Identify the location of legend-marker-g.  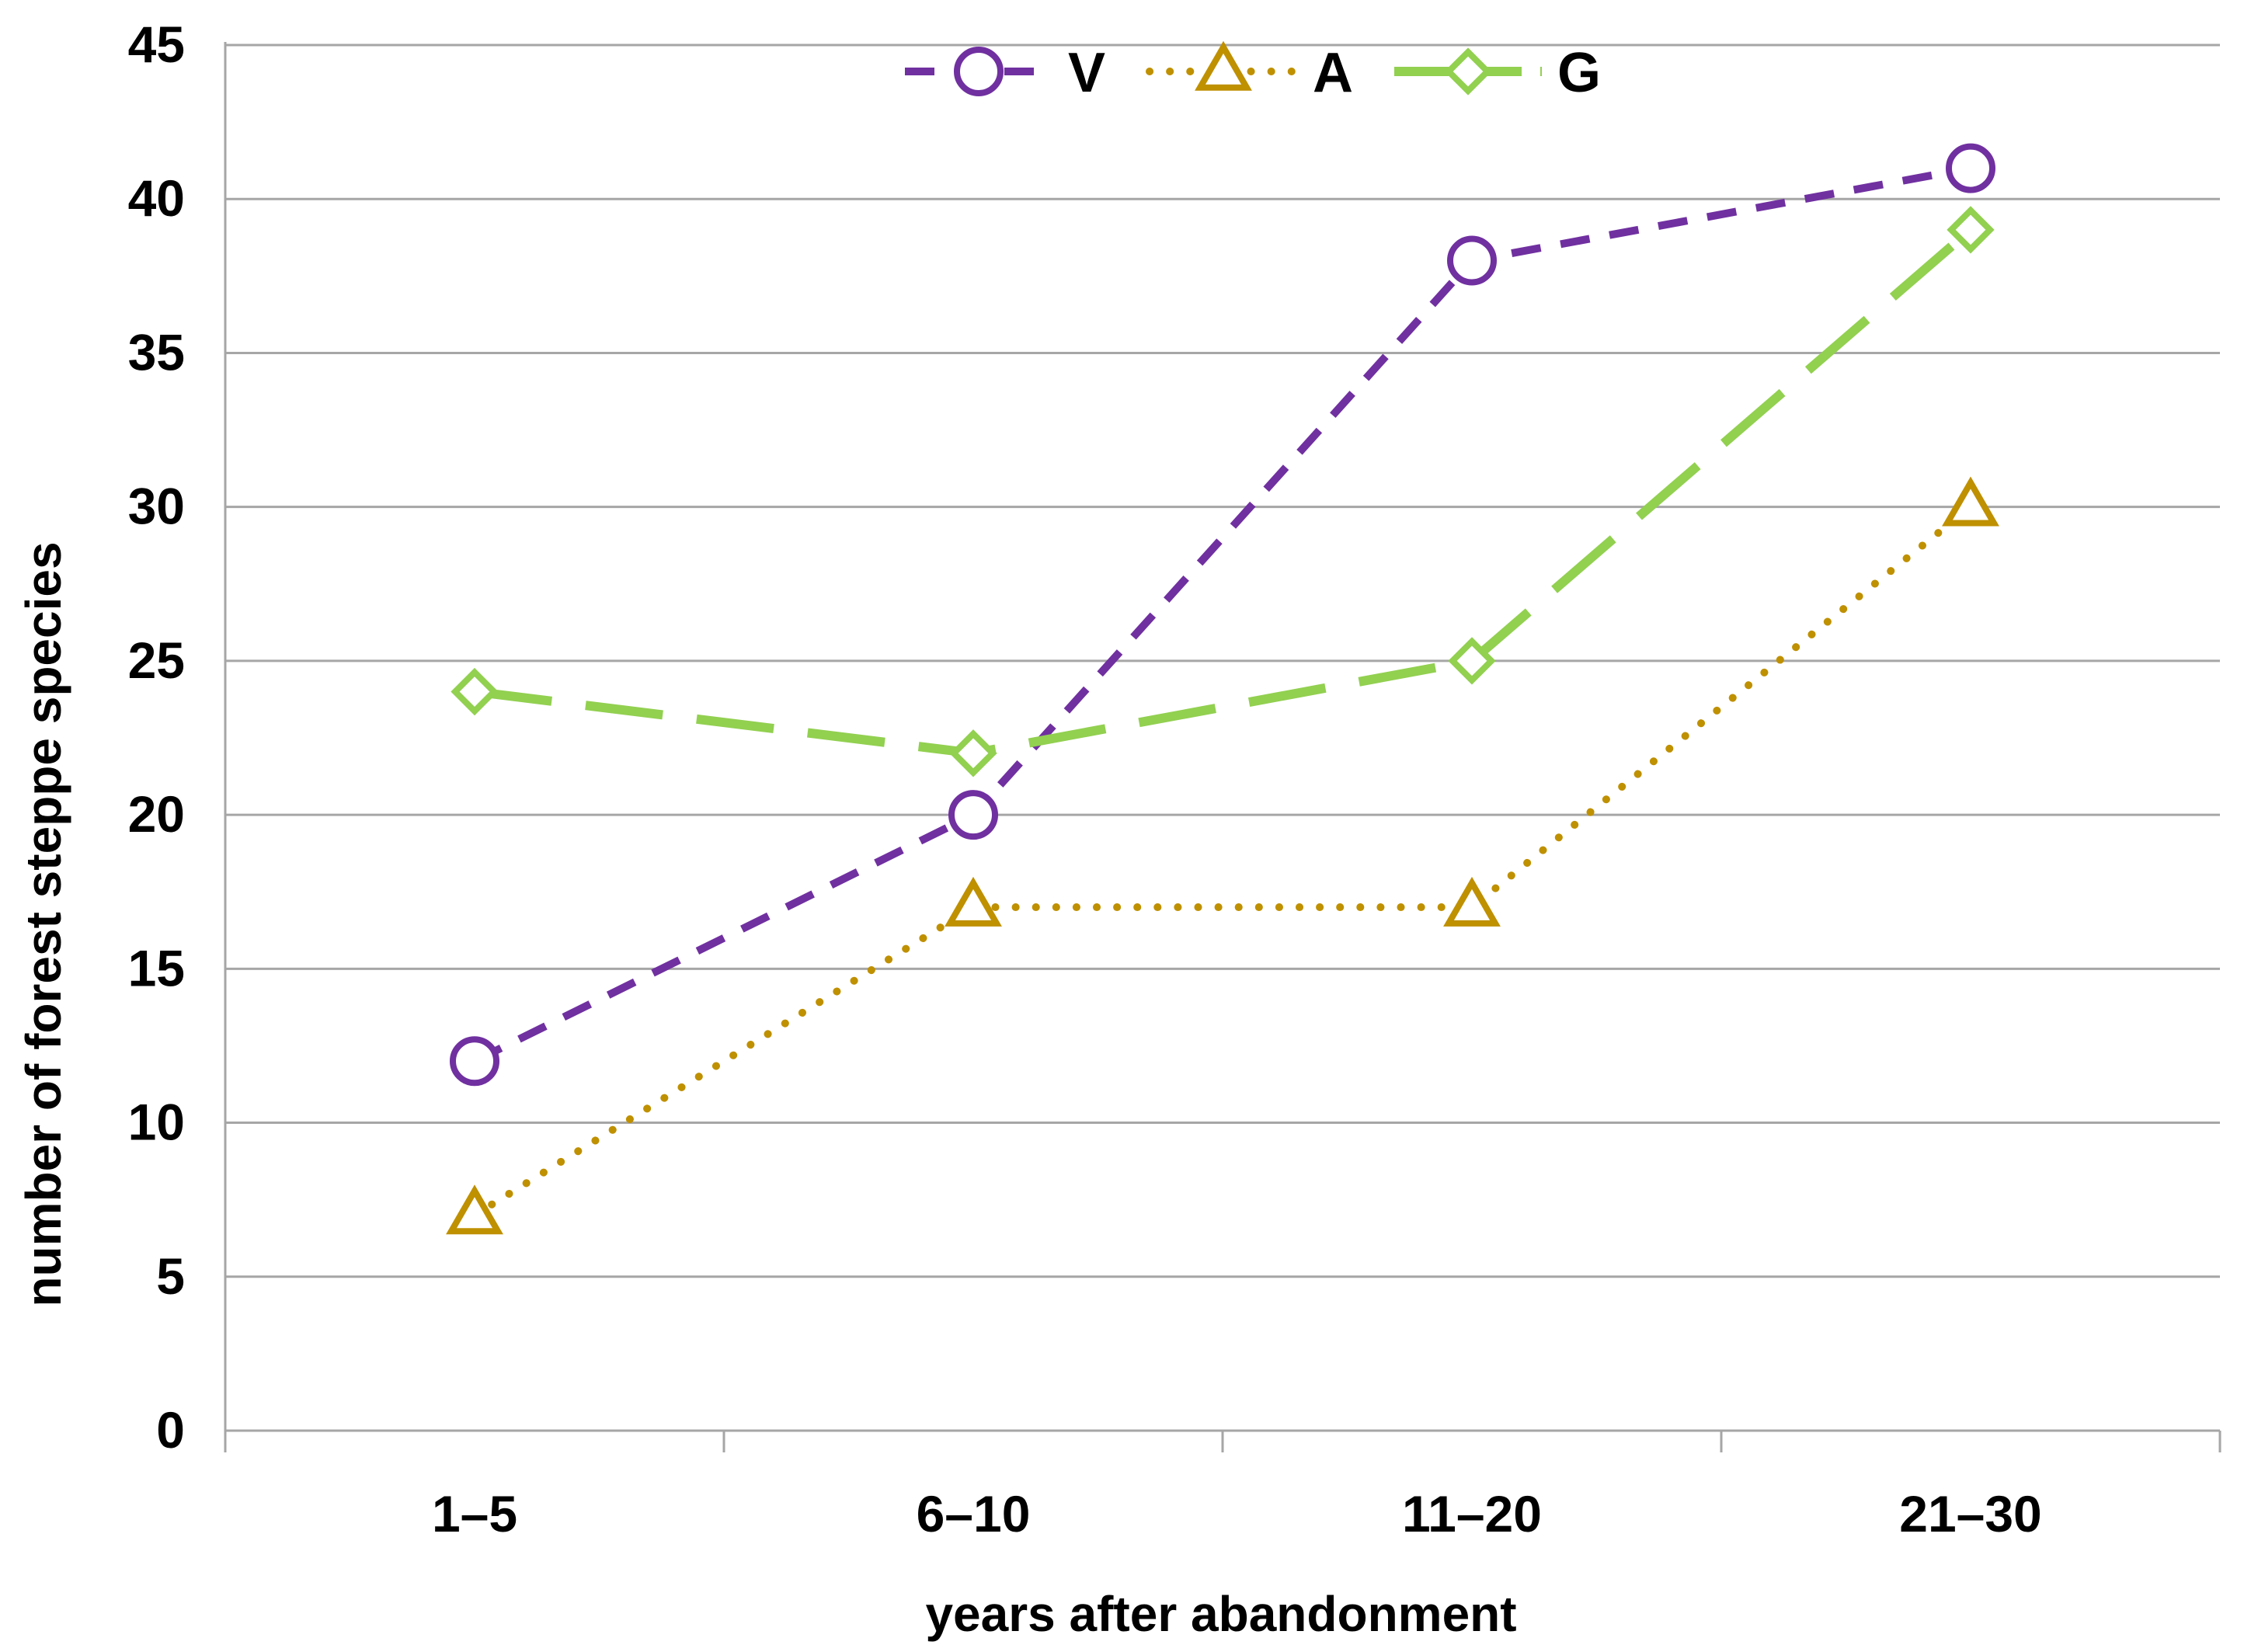
(1468, 71).